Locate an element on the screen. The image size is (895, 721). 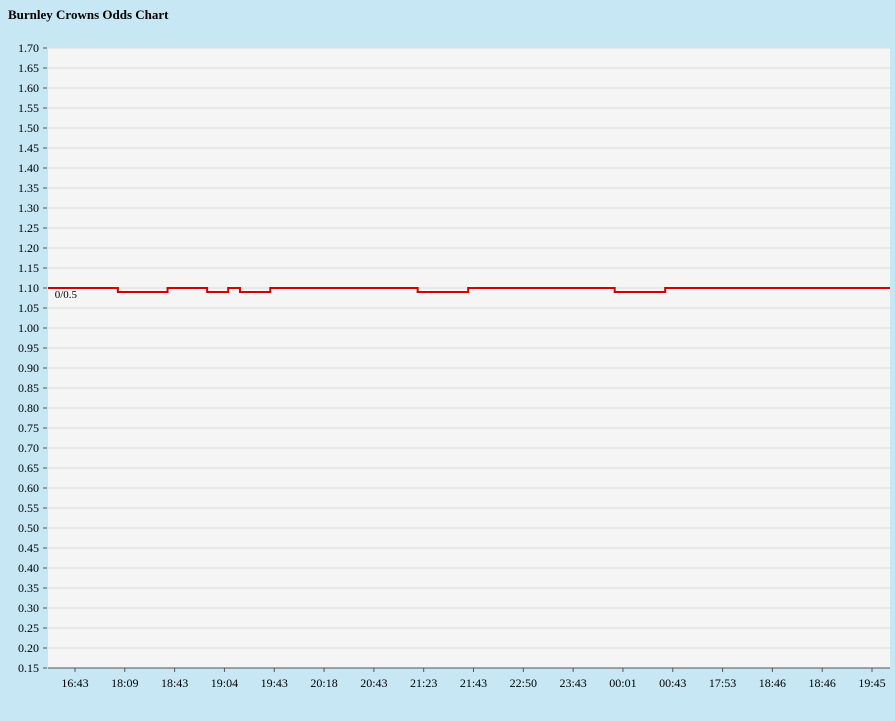
y-tick-label: 0.60 is located at coordinates (28, 488).